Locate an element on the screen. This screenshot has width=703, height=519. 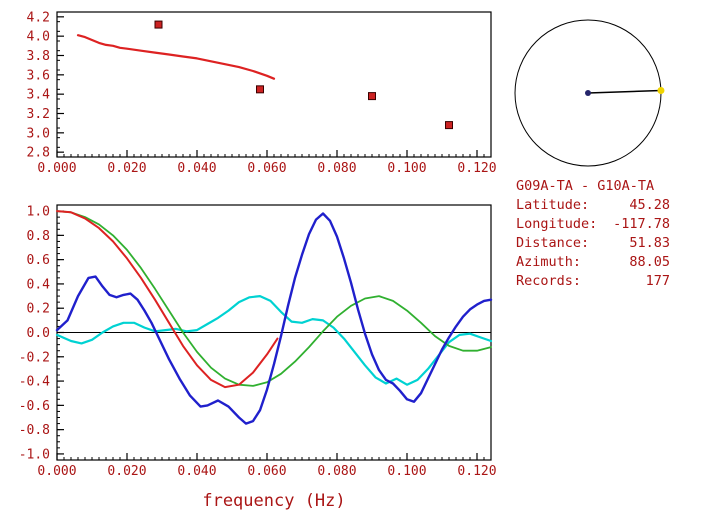
azimuth-label: Azimuth: is located at coordinates (549, 262).